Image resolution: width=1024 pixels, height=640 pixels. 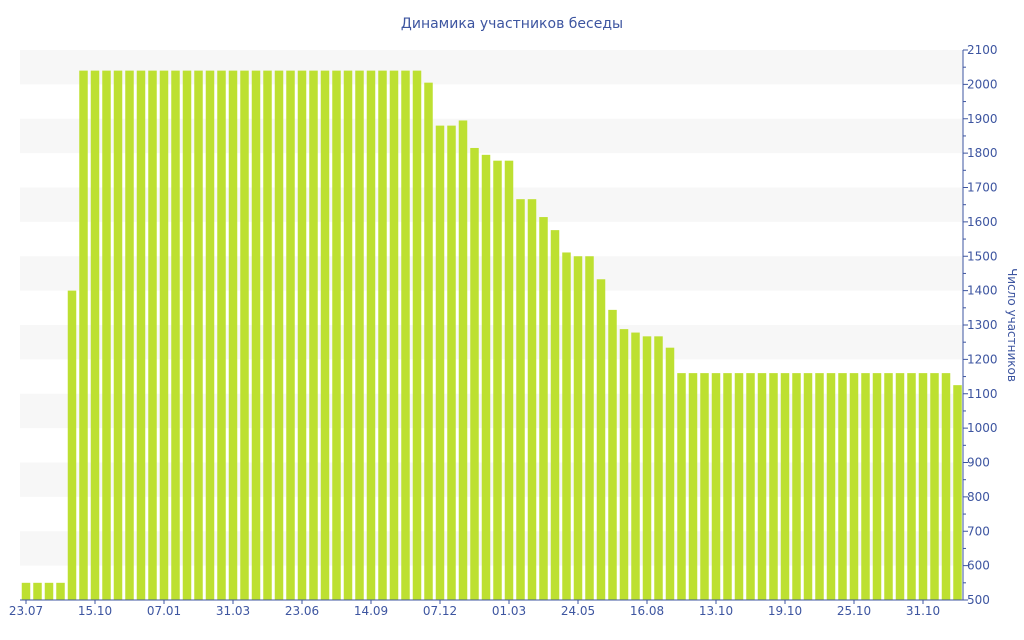 I want to click on y-tick-label: 1100, so click(x=982, y=394).